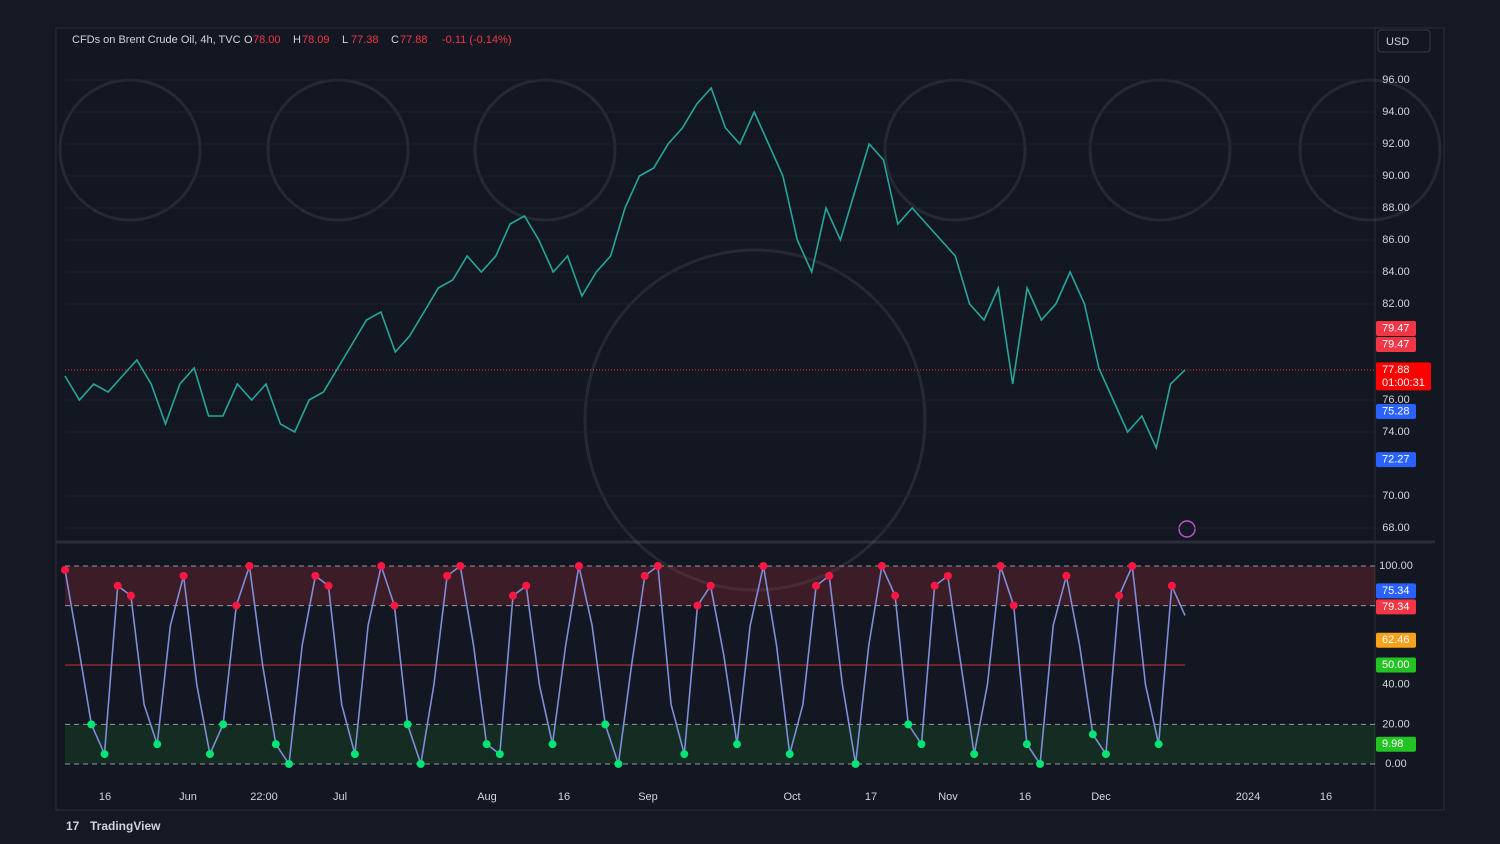 This screenshot has height=844, width=1500. What do you see at coordinates (1404, 41) in the screenshot?
I see `currency-button` at bounding box center [1404, 41].